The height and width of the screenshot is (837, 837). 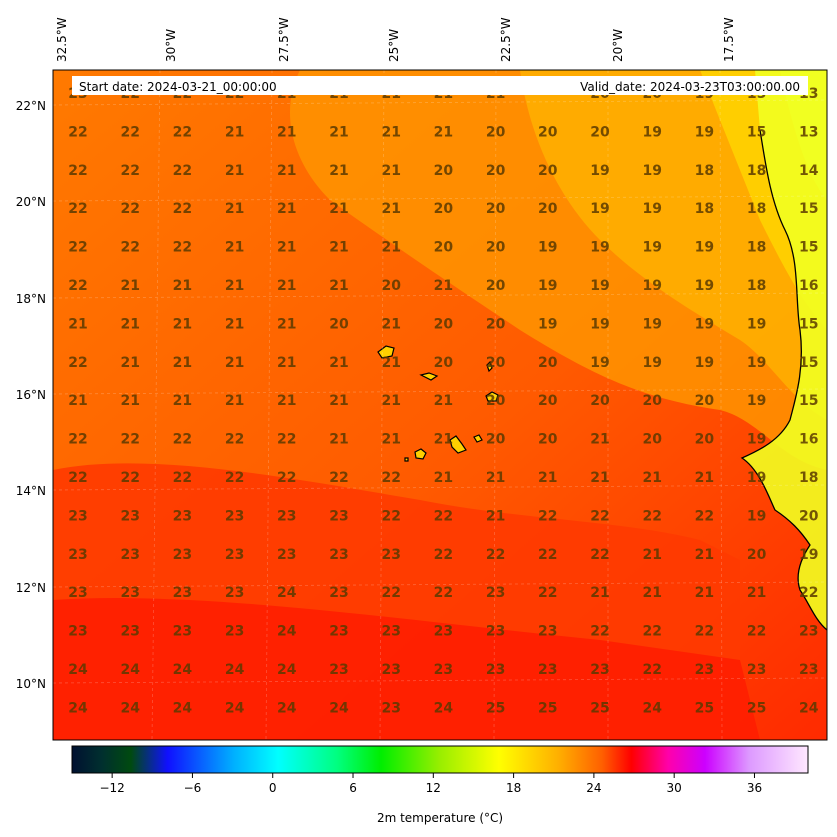 I want to click on colorbar: −12 −6 0 6 12 18 24 30 36 2m temperature (°C), so click(x=440, y=785).